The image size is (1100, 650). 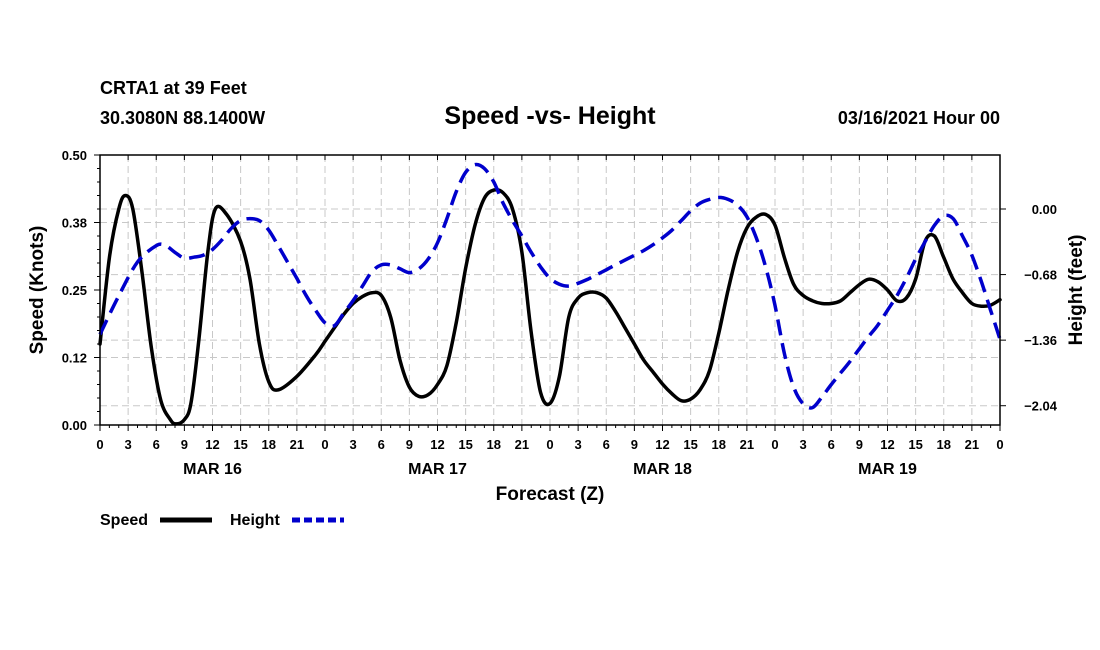 What do you see at coordinates (74, 358) in the screenshot?
I see `y-tick-label: 0.12` at bounding box center [74, 358].